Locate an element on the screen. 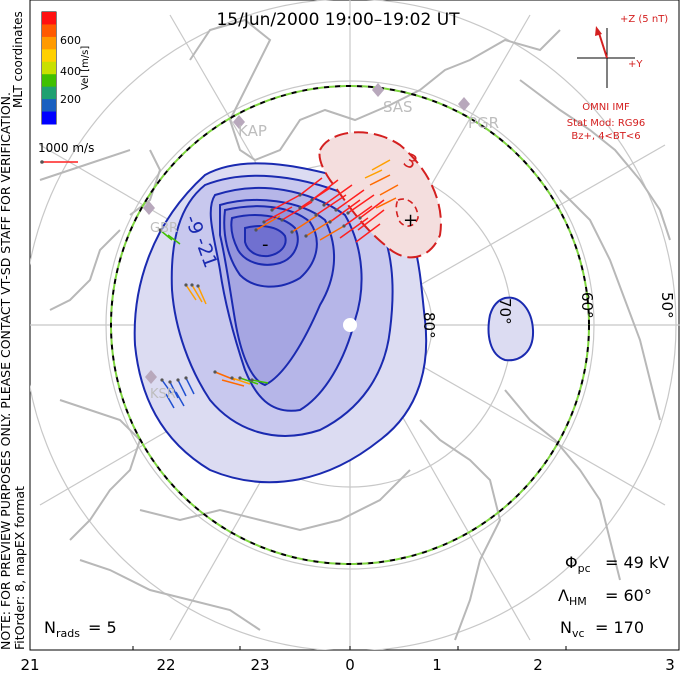 The width and height of the screenshot is (680, 674). station-kap: KAP is located at coordinates (252, 131).